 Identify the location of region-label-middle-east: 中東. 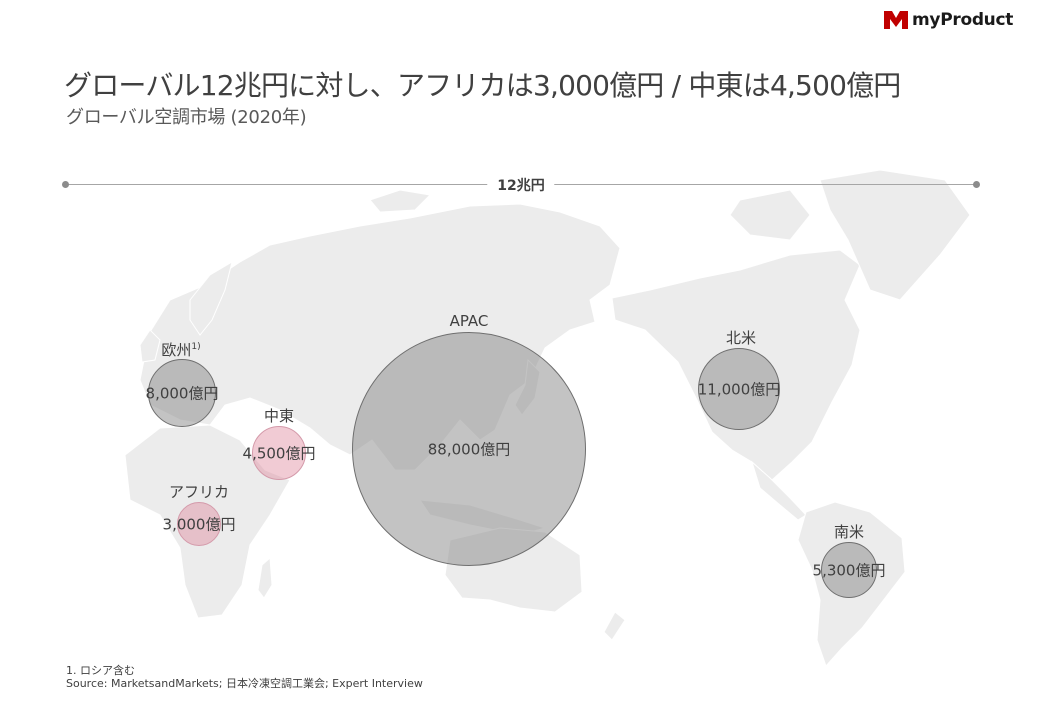
(279, 416).